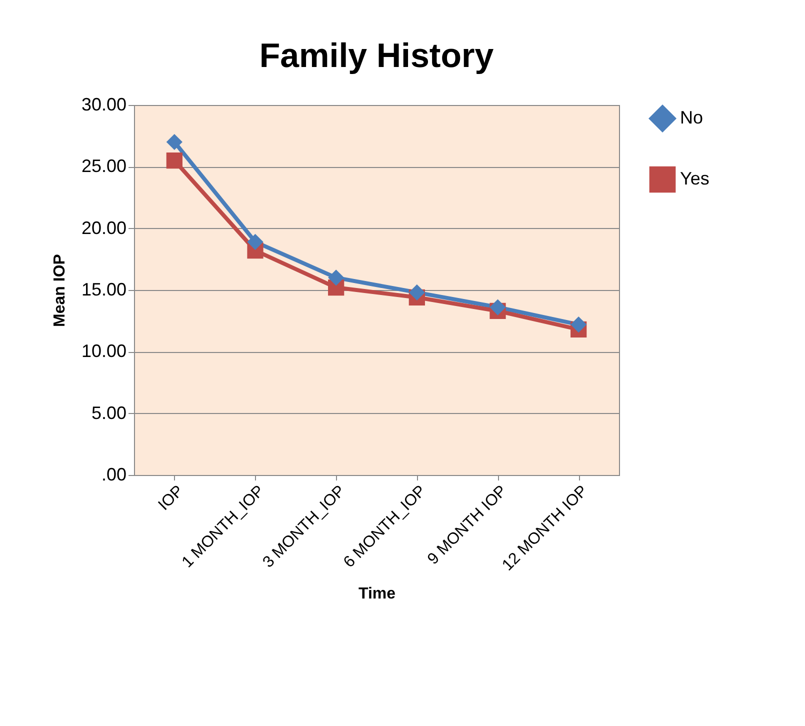 The image size is (805, 726). I want to click on y-tick-label: 15.00, so click(103, 290).